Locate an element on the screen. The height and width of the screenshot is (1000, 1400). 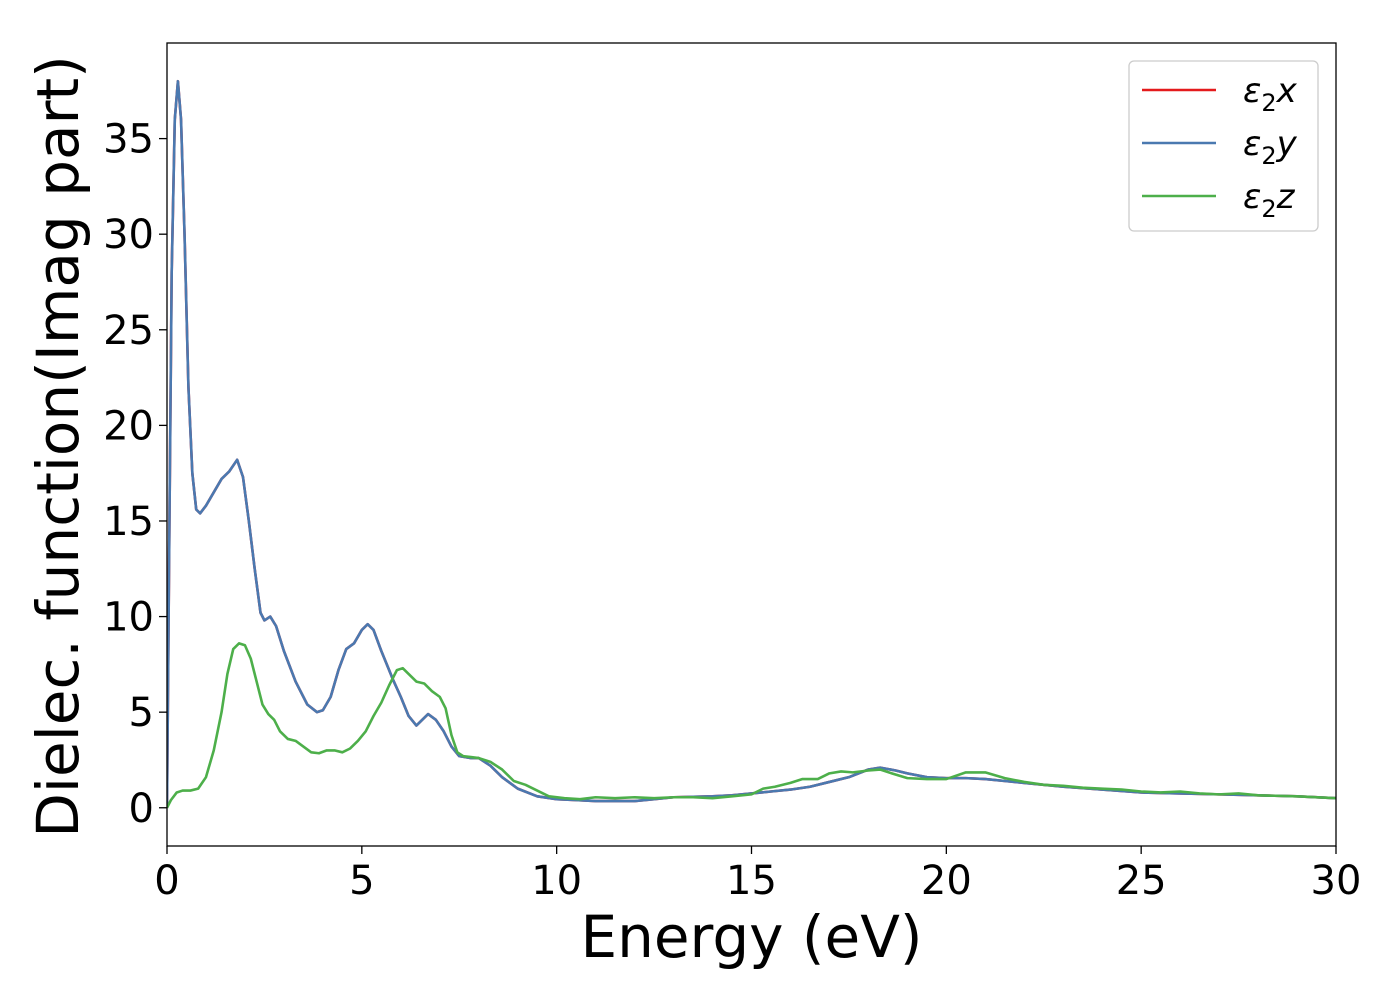
x-axis-label: Energy (eV) is located at coordinates (751, 937).